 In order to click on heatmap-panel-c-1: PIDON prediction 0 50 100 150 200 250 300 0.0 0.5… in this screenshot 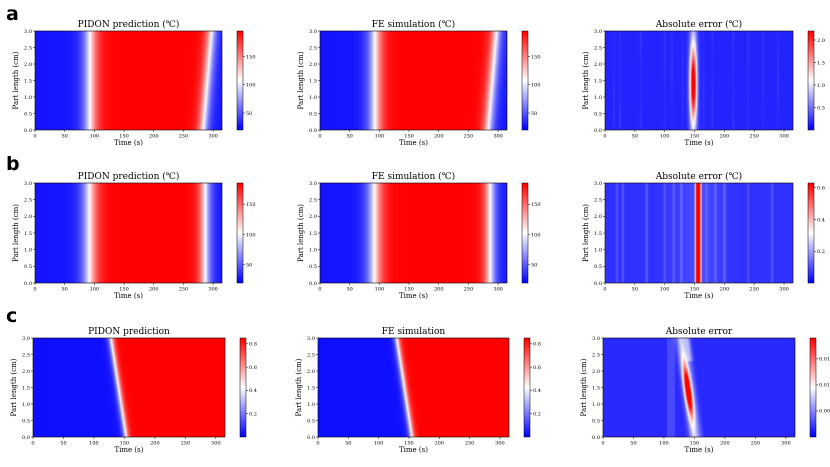, I will do `click(133, 390)`.